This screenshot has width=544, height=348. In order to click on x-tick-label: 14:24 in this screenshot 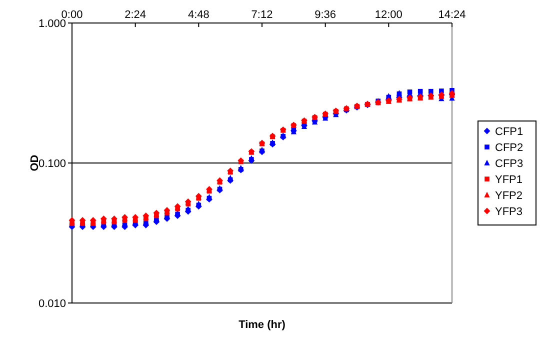, I will do `click(452, 15)`.